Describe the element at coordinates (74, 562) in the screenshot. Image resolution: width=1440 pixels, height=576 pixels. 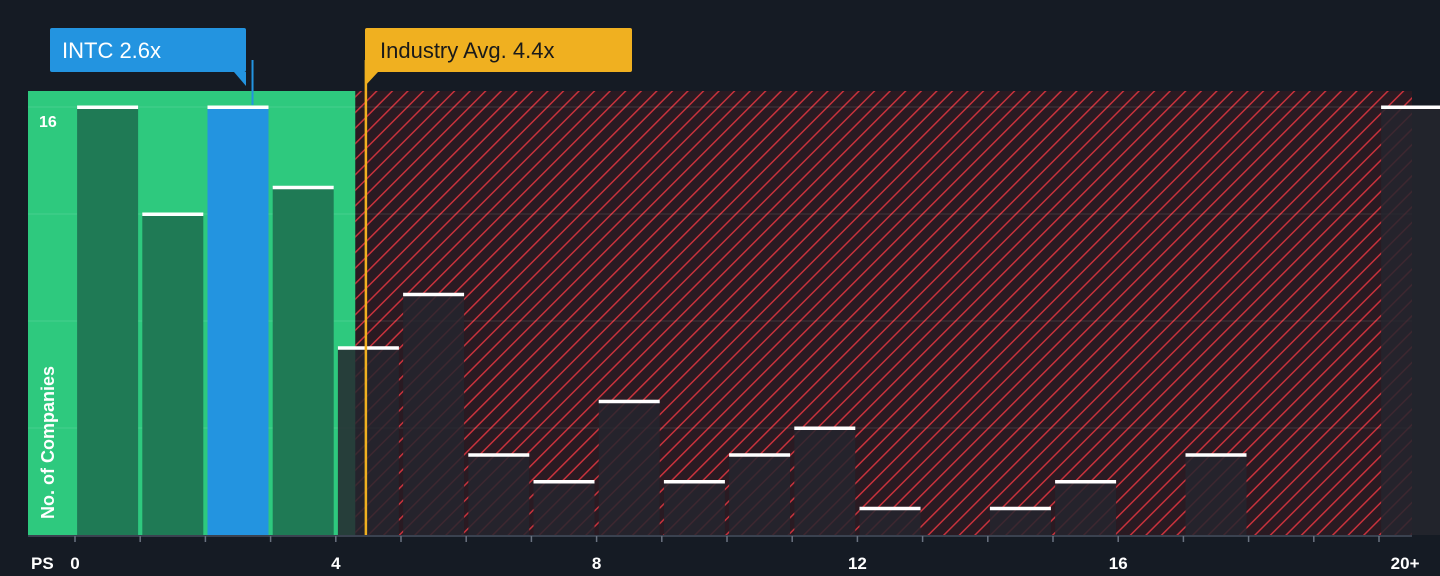
I see `x-tick-label: 0` at that location.